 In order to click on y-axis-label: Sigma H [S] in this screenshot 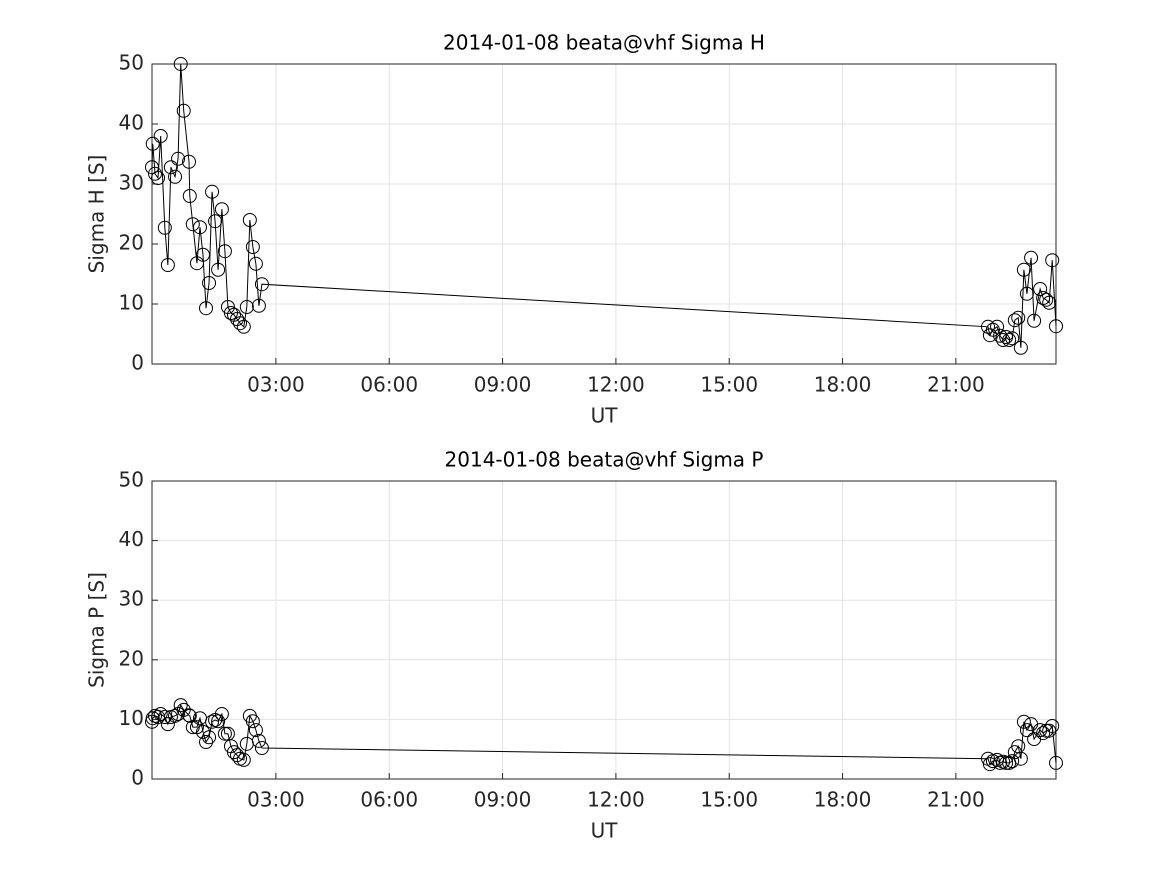, I will do `click(97, 214)`.